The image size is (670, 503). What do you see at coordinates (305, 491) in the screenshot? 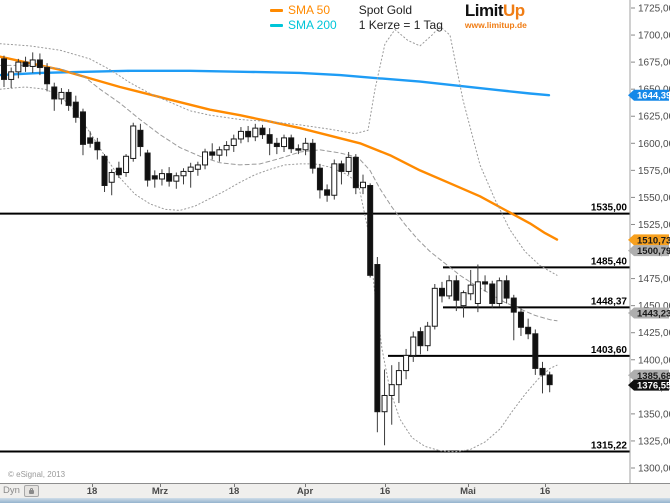
I see `time-axis-label: Apr` at bounding box center [305, 491].